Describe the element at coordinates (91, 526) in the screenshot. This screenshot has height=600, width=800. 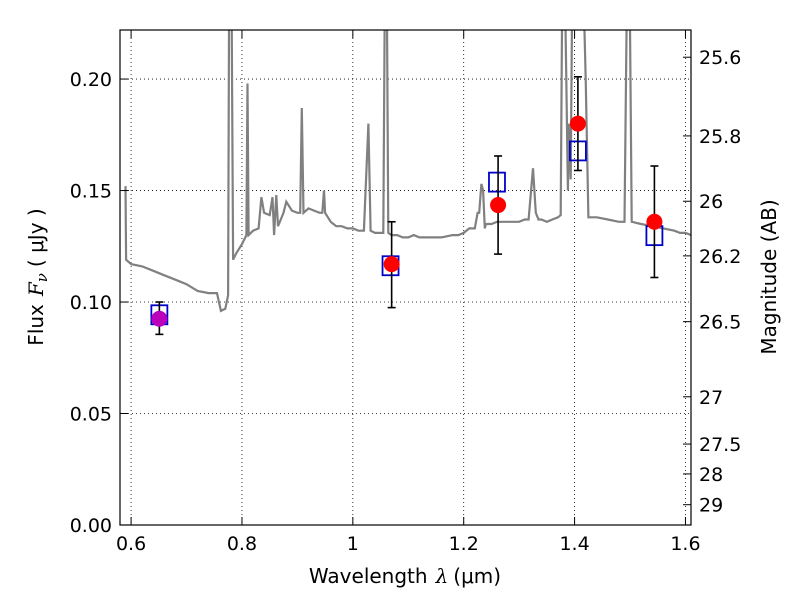
I see `y-tick-label: 0.00` at that location.